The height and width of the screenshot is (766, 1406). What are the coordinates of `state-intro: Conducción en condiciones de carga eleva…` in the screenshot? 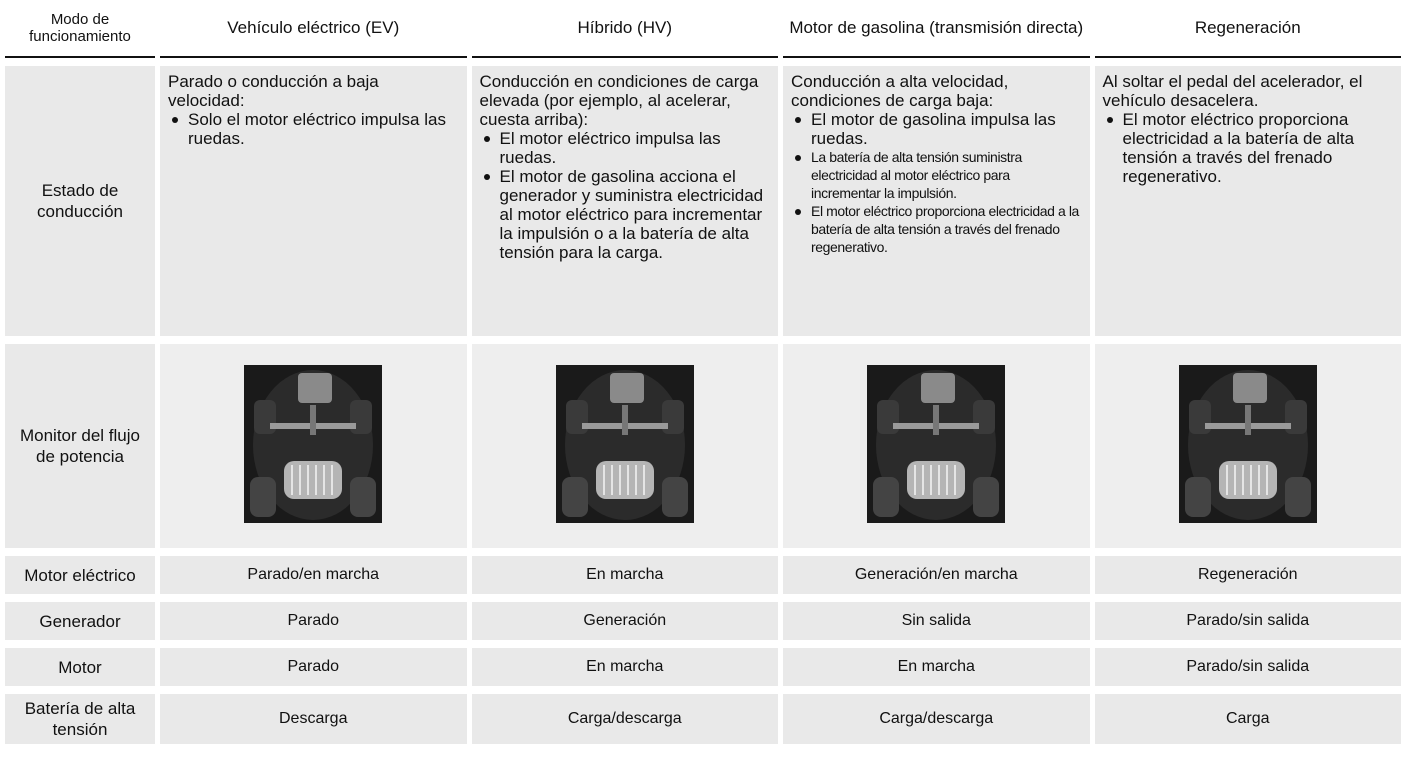 It's located at (619, 100).